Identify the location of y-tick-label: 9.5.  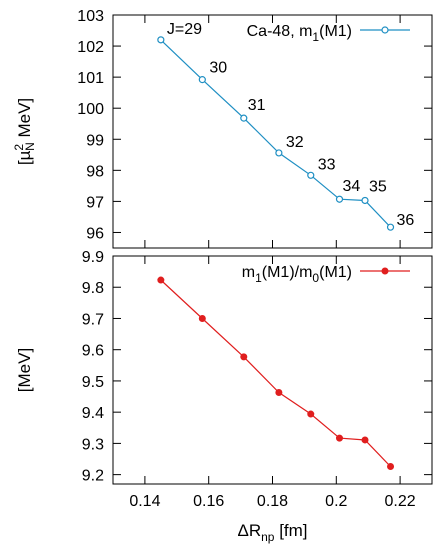
(93, 382).